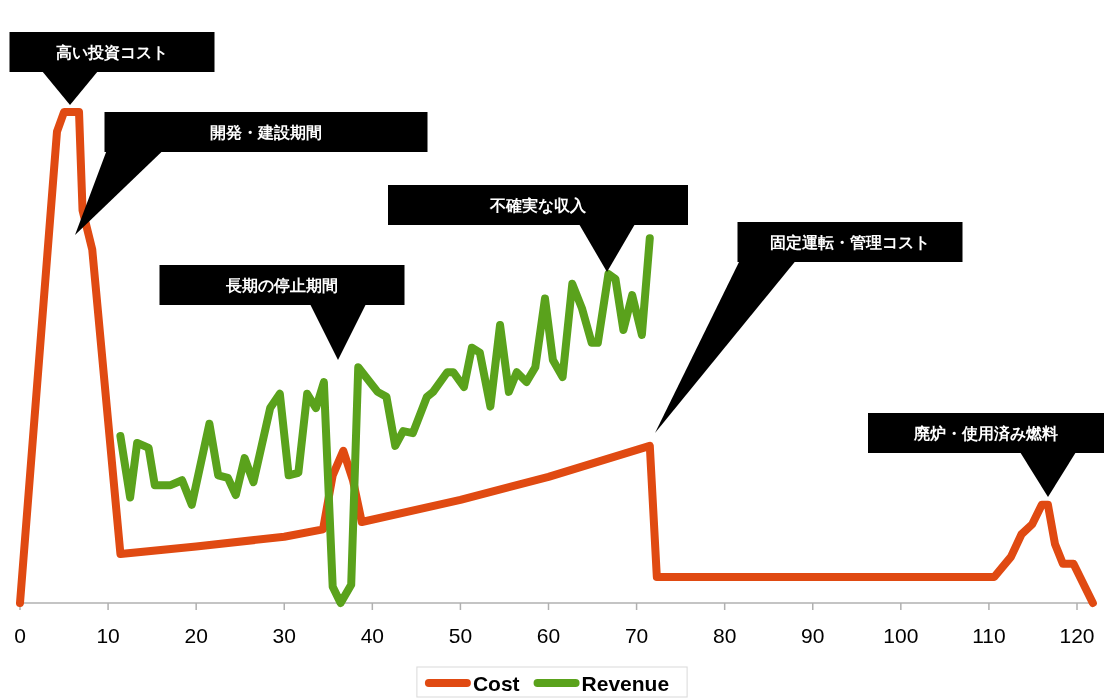 The image size is (1104, 698). I want to click on x-tick-label: 90, so click(813, 635).